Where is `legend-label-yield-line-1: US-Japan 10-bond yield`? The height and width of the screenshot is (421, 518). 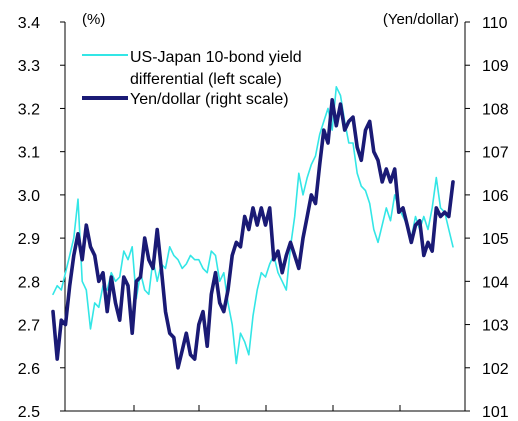
legend-label-yield-line-1: US-Japan 10-bond yield is located at coordinates (216, 57).